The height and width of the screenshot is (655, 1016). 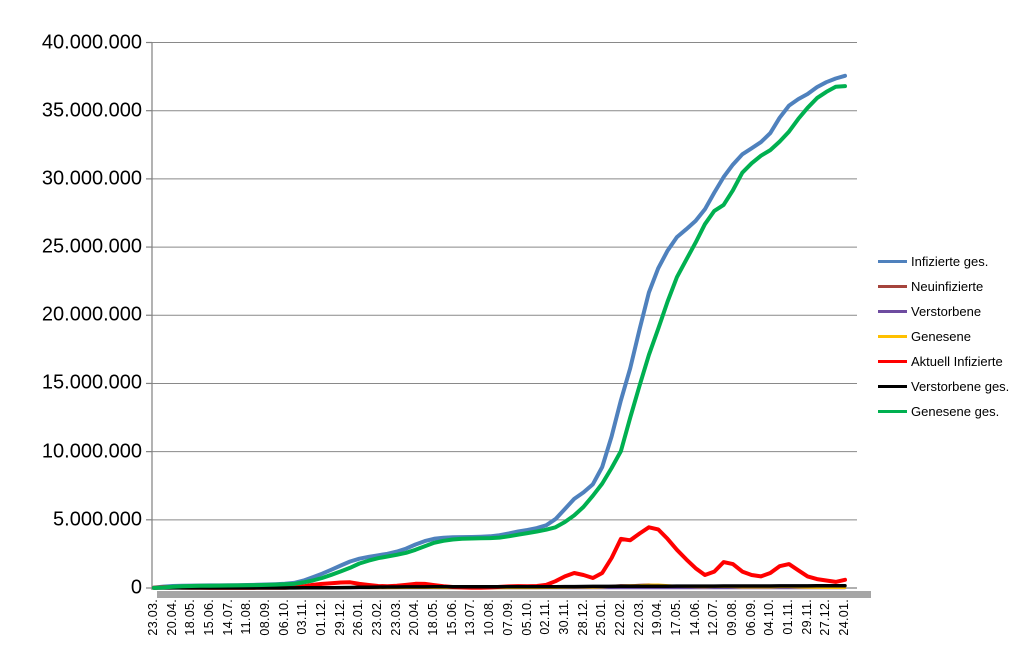 I want to click on y-tick-label: 35.000.000, so click(x=91, y=110).